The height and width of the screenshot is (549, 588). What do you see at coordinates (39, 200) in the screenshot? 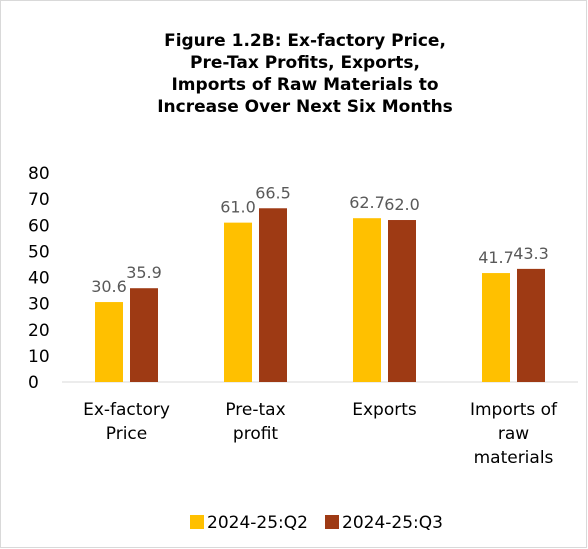
I see `y-tick-label: 70` at bounding box center [39, 200].